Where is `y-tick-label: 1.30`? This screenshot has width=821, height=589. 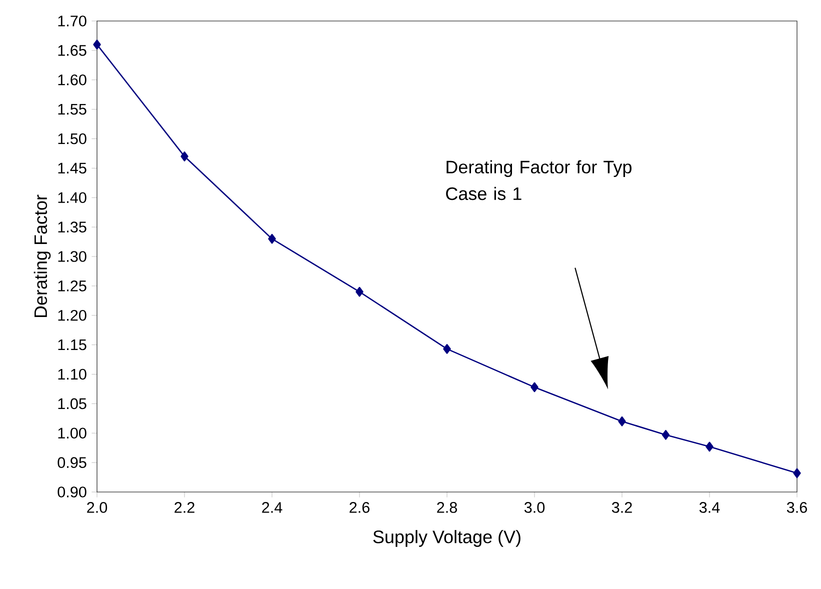 y-tick-label: 1.30 is located at coordinates (72, 256).